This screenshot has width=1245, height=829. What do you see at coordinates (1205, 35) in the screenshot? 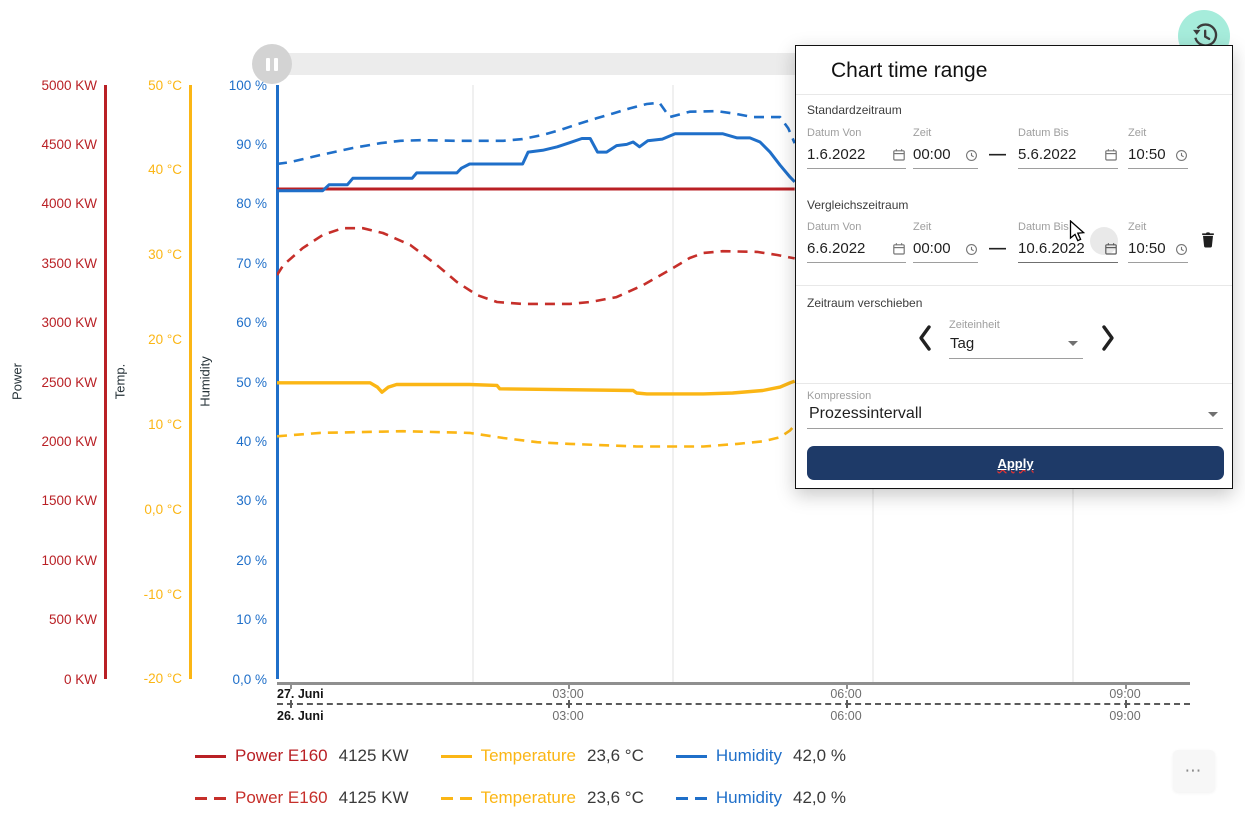
I see `history-icon` at bounding box center [1205, 35].